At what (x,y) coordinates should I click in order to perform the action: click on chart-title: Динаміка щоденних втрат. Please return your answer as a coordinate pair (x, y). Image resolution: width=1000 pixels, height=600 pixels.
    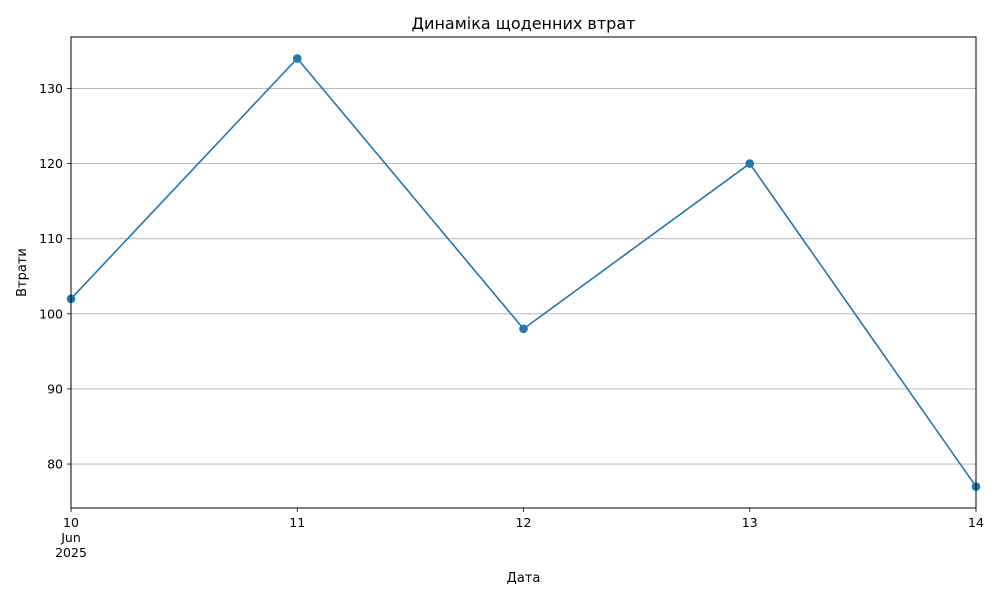
    Looking at the image, I should click on (524, 23).